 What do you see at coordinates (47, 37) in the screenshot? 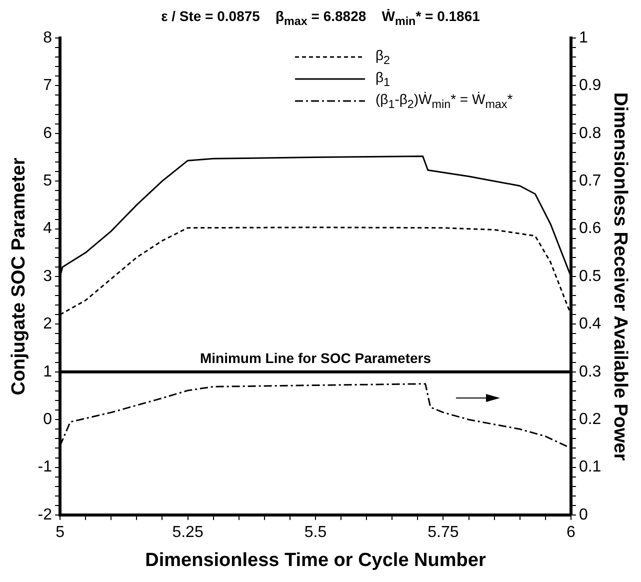
I see `y-tick-label: 8` at bounding box center [47, 37].